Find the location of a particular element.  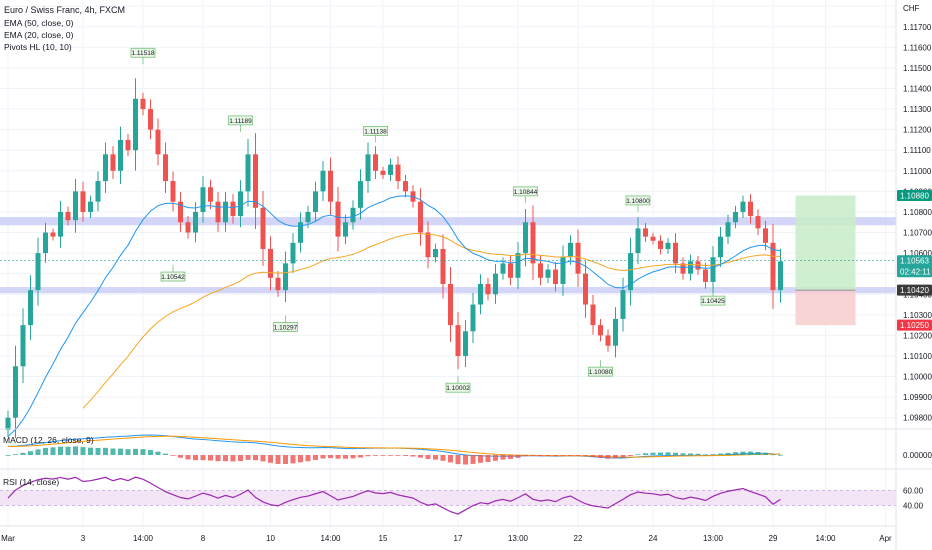

price-tick-label: 1.10200 is located at coordinates (917, 335).